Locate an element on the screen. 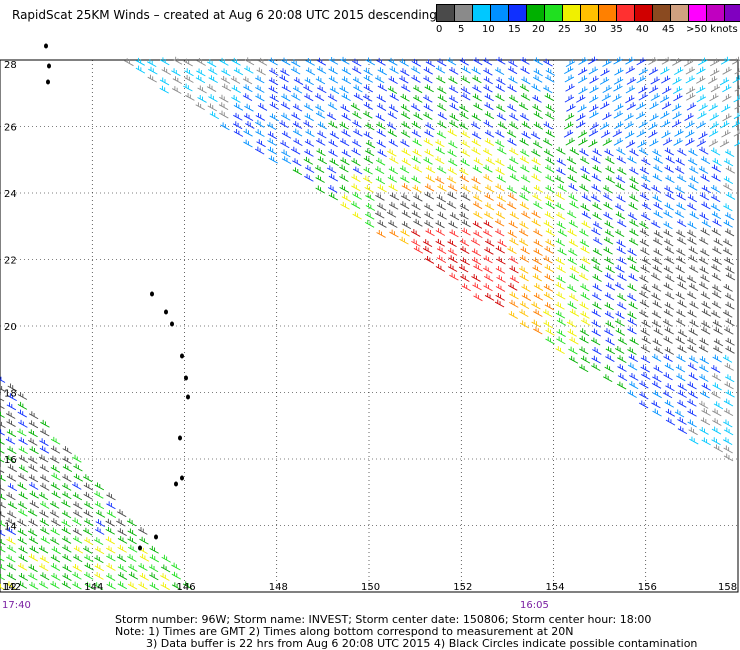 The width and height of the screenshot is (740, 650). island is located at coordinates (172, 324).